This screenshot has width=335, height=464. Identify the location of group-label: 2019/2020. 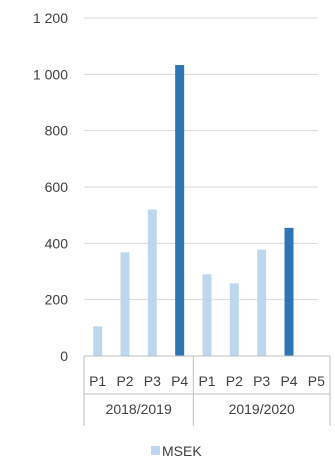
(262, 409).